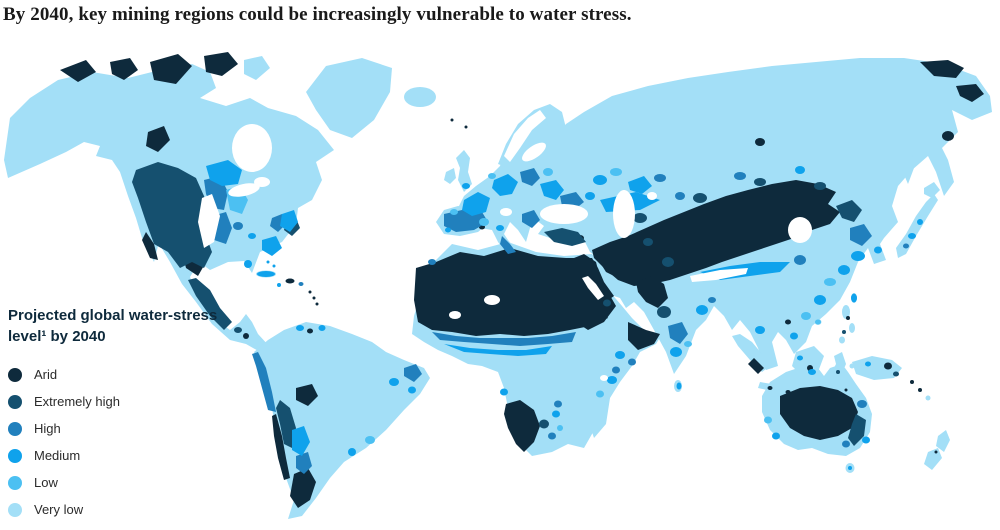 The width and height of the screenshot is (1000, 530). I want to click on legend-item: Very low, so click(128, 509).